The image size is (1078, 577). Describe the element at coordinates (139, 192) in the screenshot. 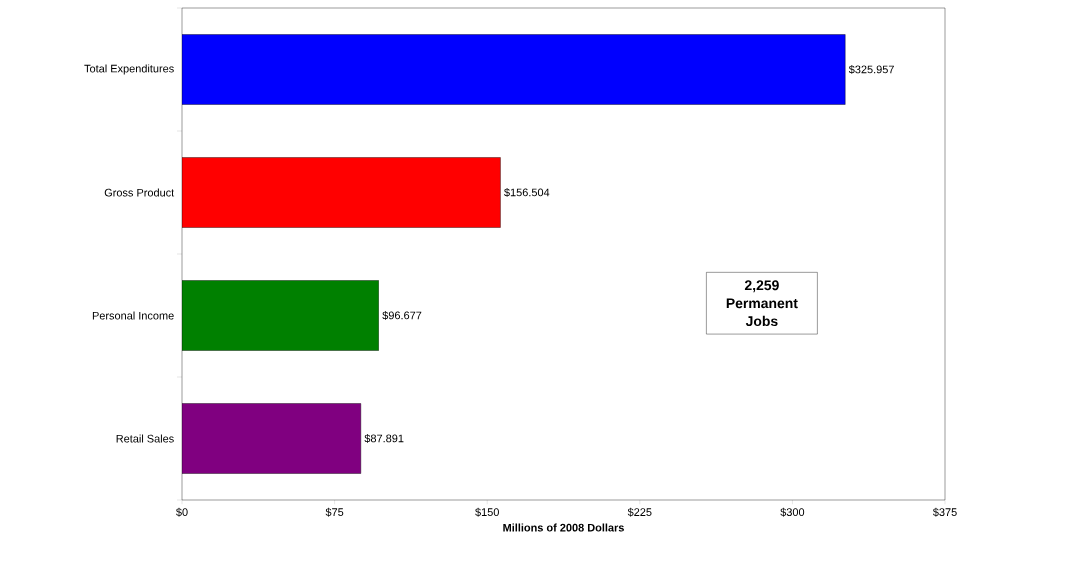

I see `y-tick-label: Gross Product` at that location.